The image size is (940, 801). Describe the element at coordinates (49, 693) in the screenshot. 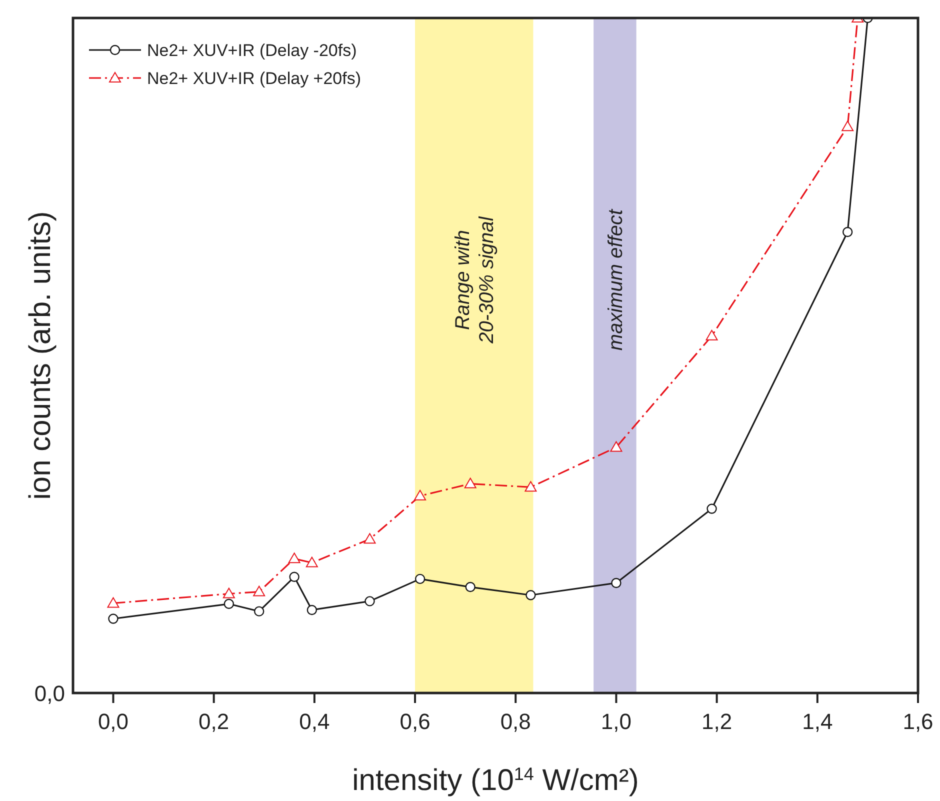

I see `text: 0,0` at that location.